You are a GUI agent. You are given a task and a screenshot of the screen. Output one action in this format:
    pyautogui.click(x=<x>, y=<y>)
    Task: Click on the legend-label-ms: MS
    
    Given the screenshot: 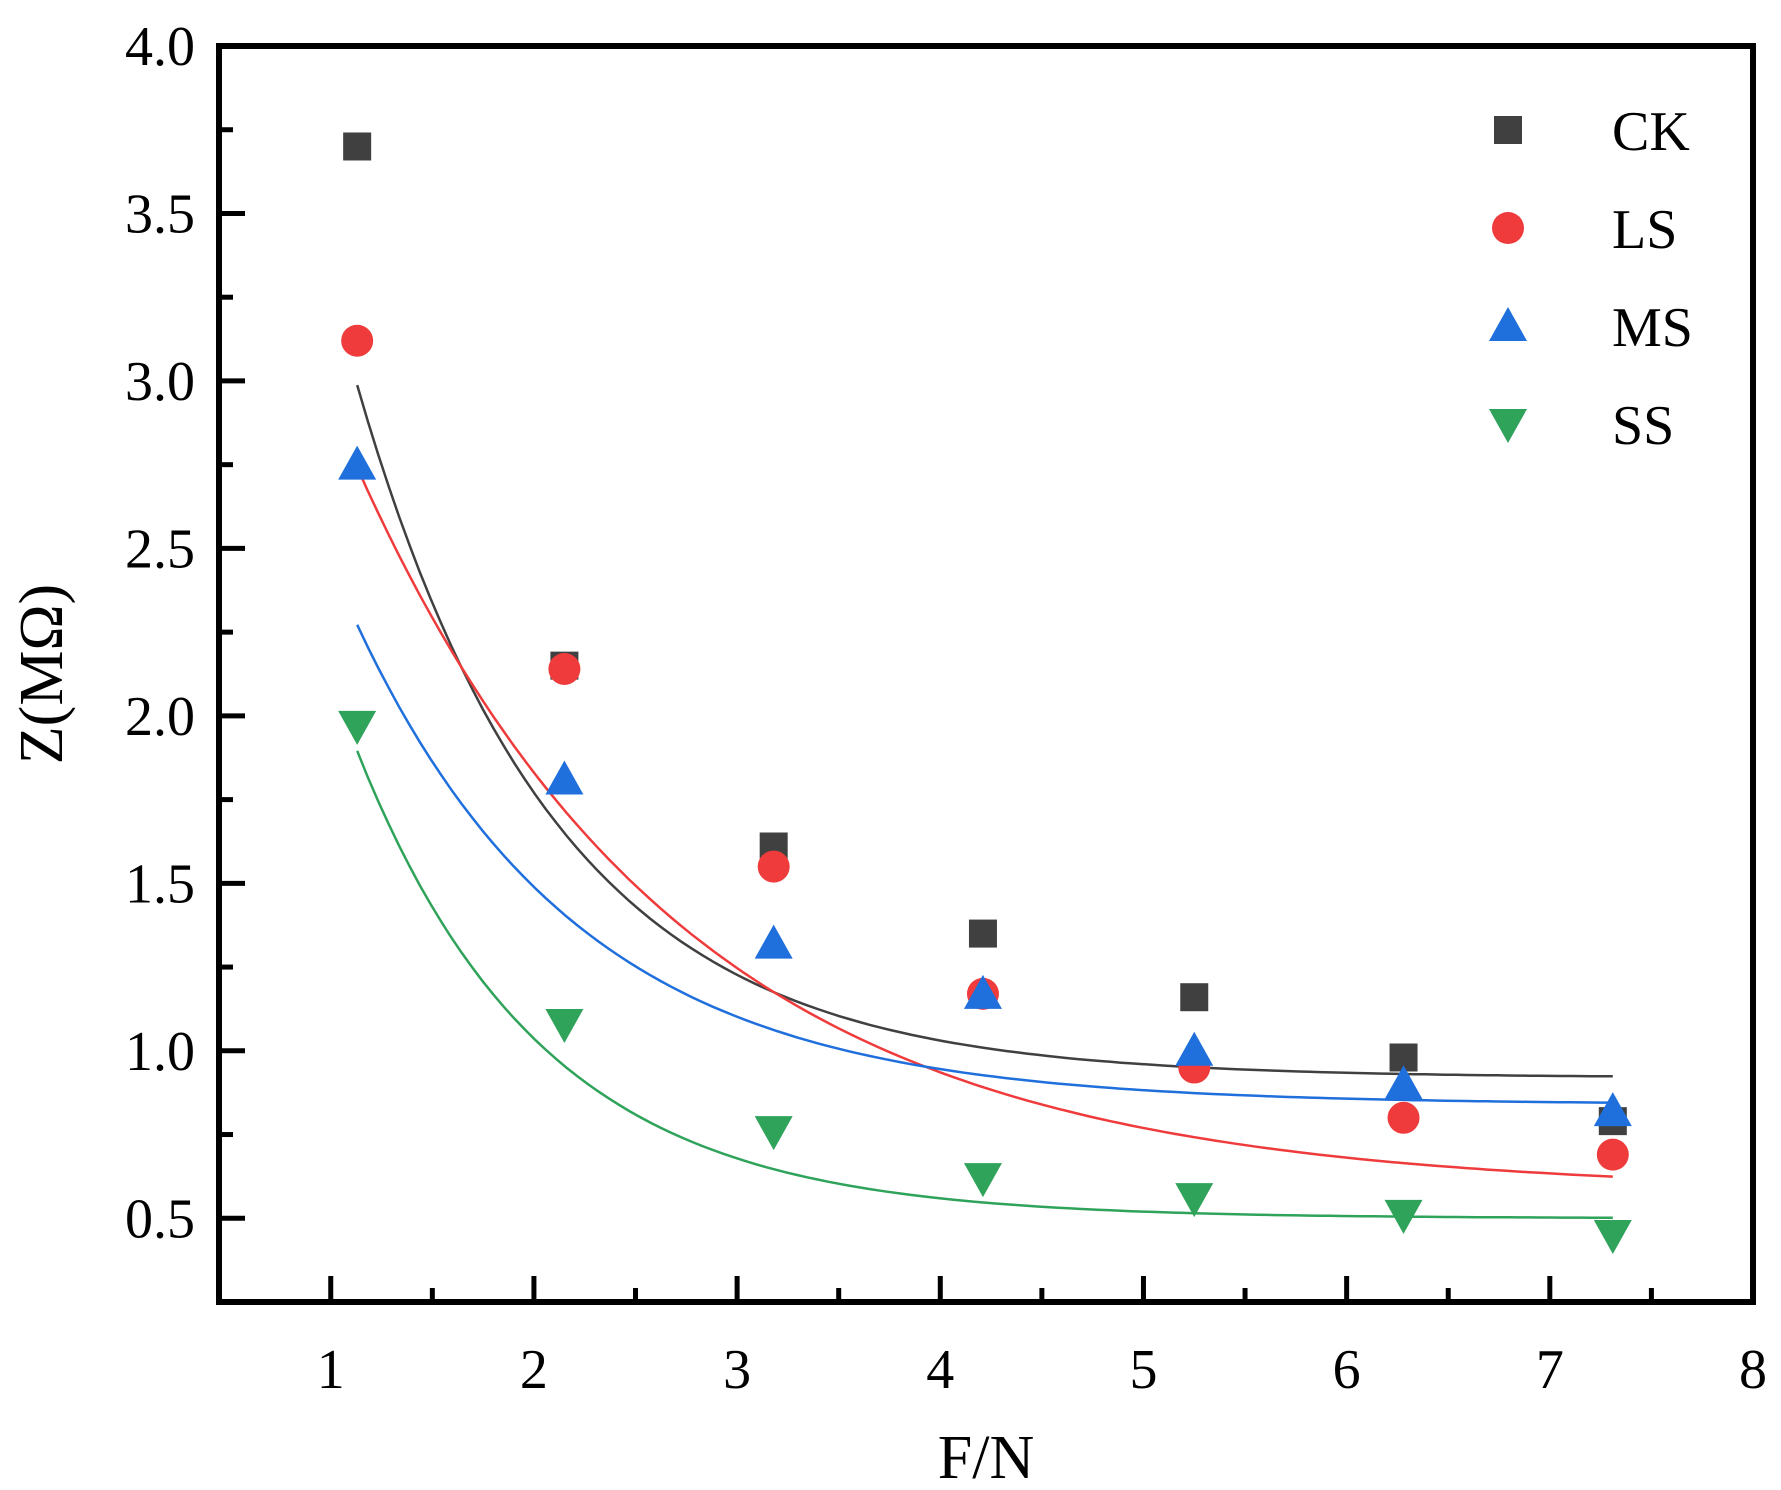 What is the action you would take?
    pyautogui.click(x=1652, y=328)
    